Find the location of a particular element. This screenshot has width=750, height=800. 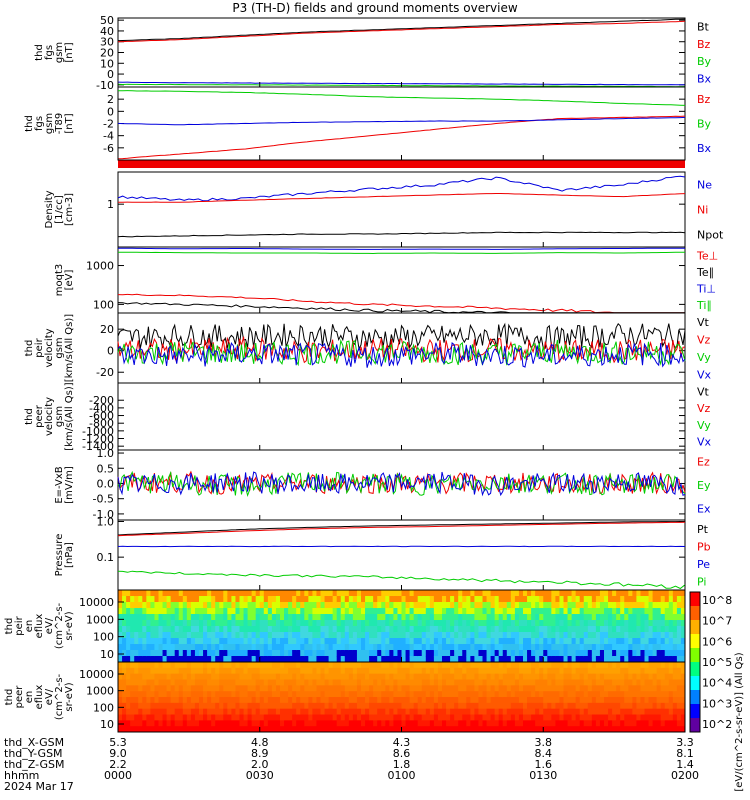

colorbar-tick-label: 10^8 is located at coordinates (717, 600).